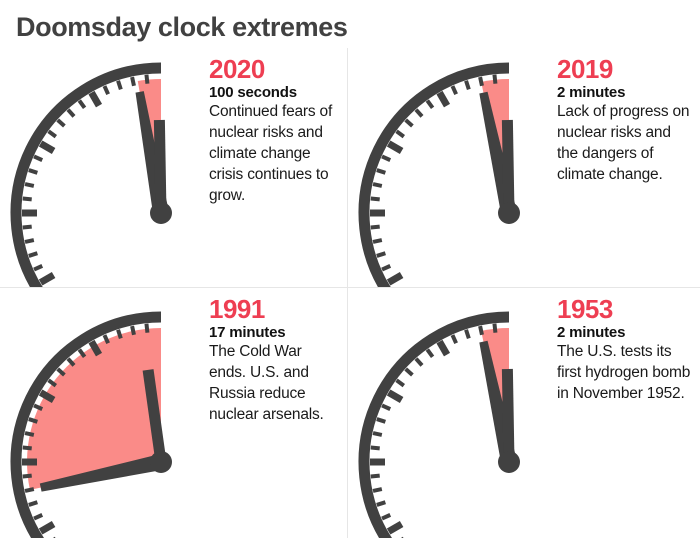  Describe the element at coordinates (182, 27) in the screenshot. I see `page-title: Doomsday clock extremes` at that location.